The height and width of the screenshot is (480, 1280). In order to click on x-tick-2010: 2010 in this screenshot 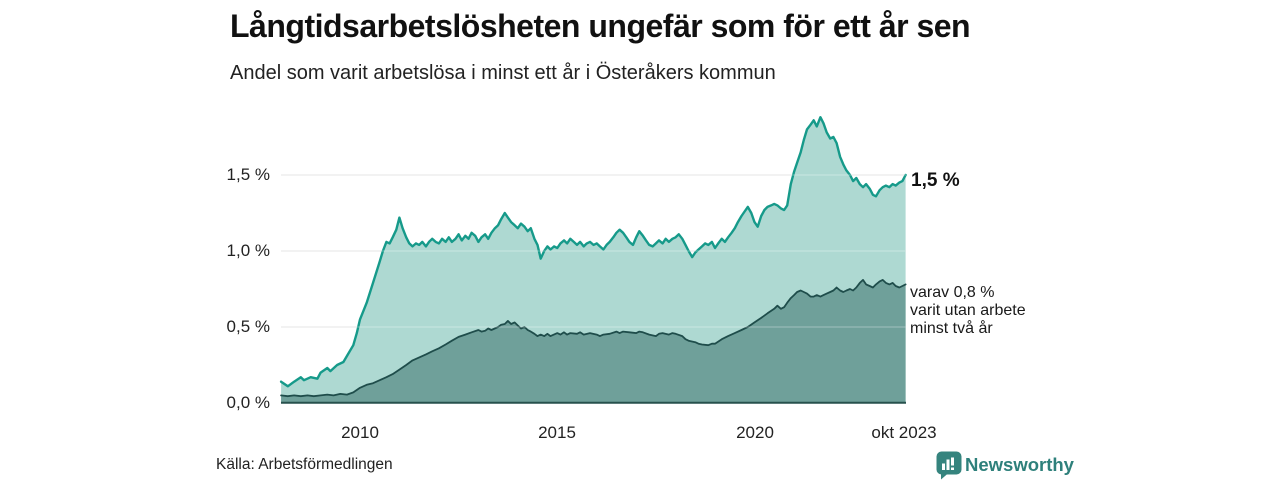, I will do `click(360, 432)`.